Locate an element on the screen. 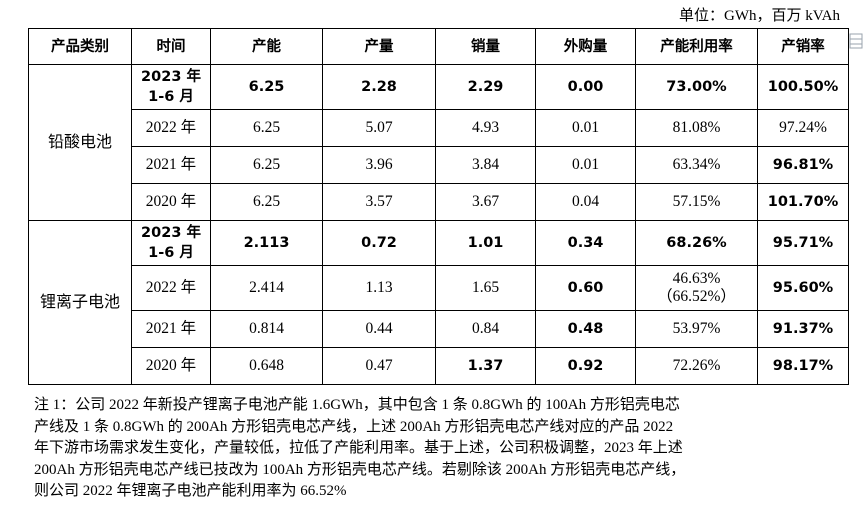  sales-cell: 4.93 is located at coordinates (485, 128).